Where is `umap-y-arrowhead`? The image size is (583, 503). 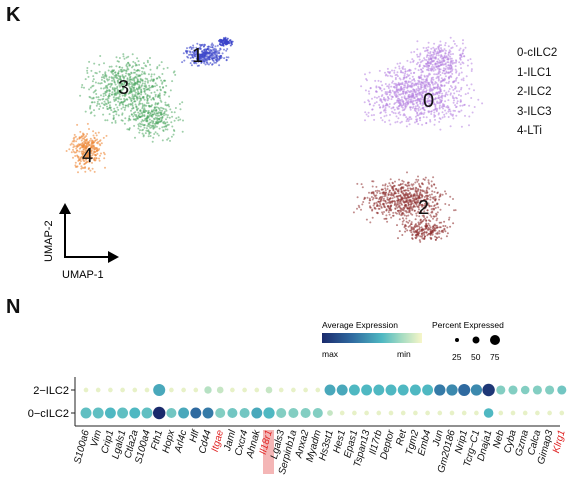 umap-y-arrowhead is located at coordinates (65, 208).